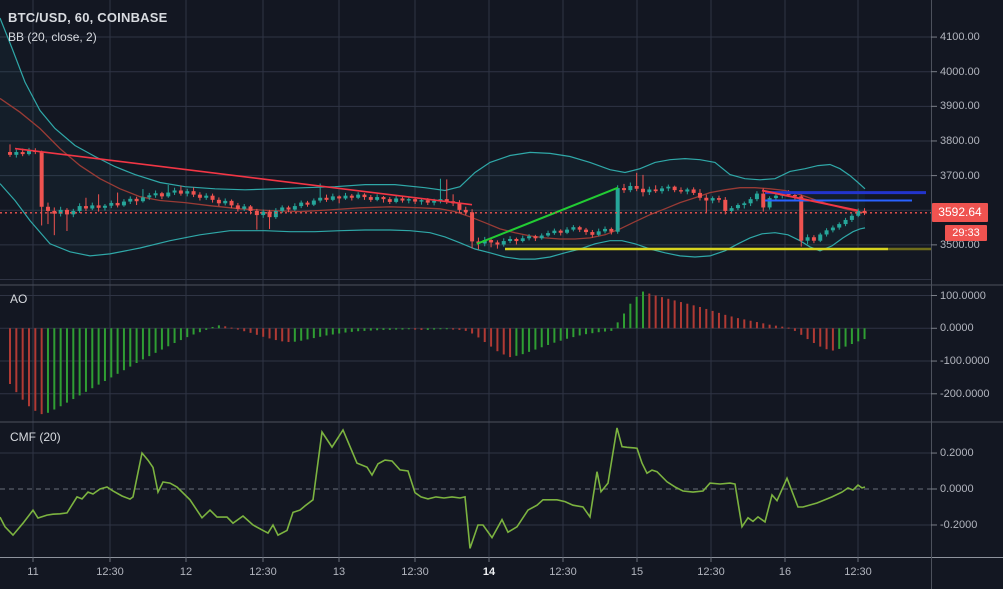 This screenshot has height=589, width=1003. What do you see at coordinates (19, 299) in the screenshot?
I see `ao-pane-label: AO` at bounding box center [19, 299].